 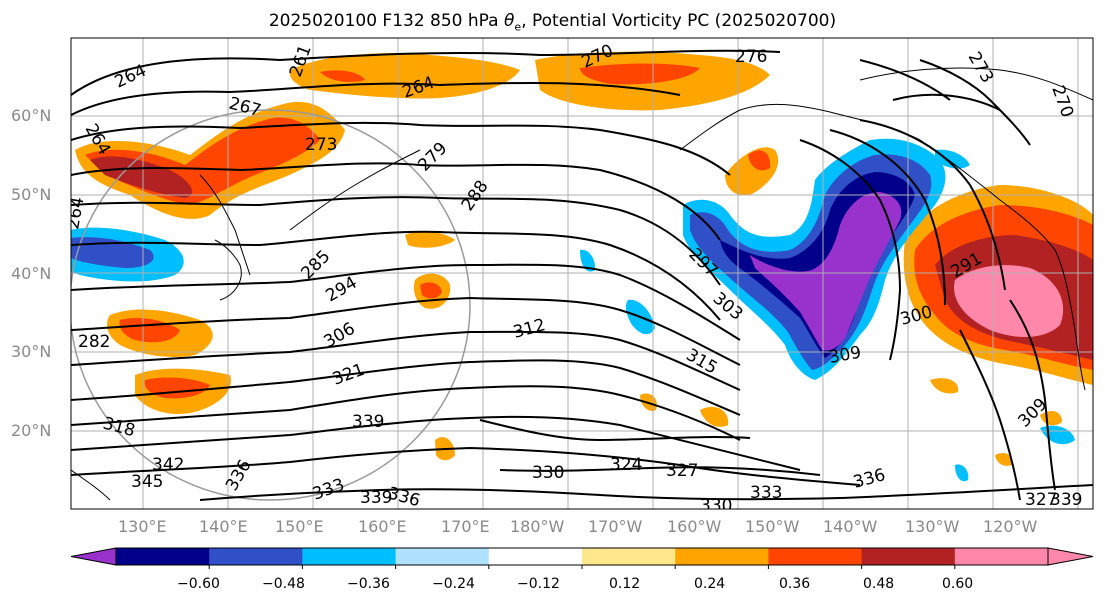 I want to click on lon-label-130w: 130°W, so click(x=932, y=526).